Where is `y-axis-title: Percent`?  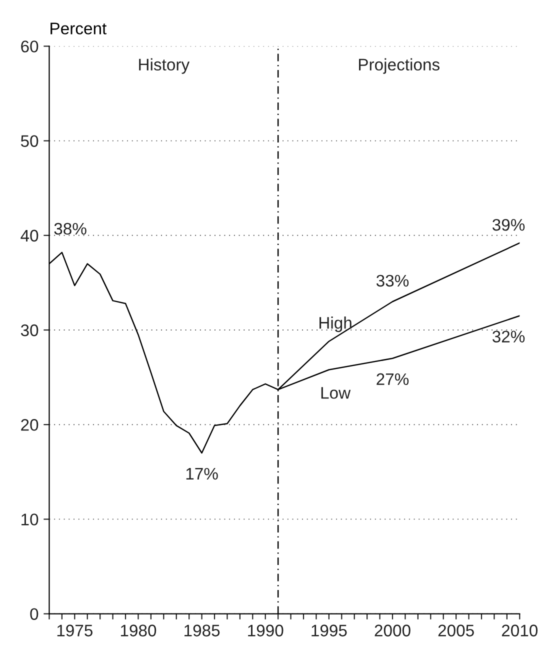 y-axis-title: Percent is located at coordinates (78, 28).